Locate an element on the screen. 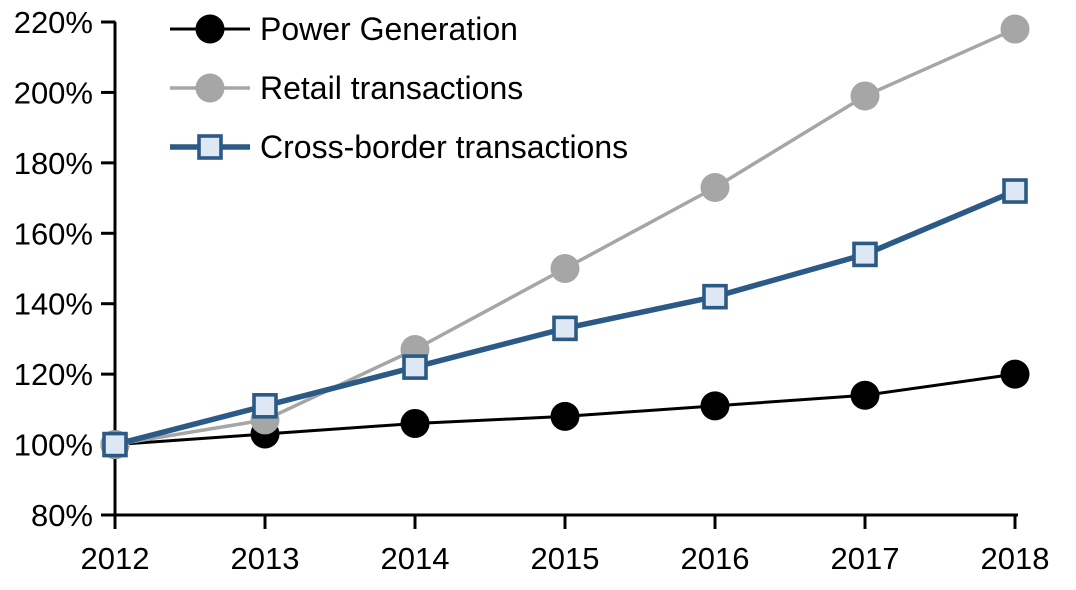  legend-label: Power Generation is located at coordinates (389, 29).